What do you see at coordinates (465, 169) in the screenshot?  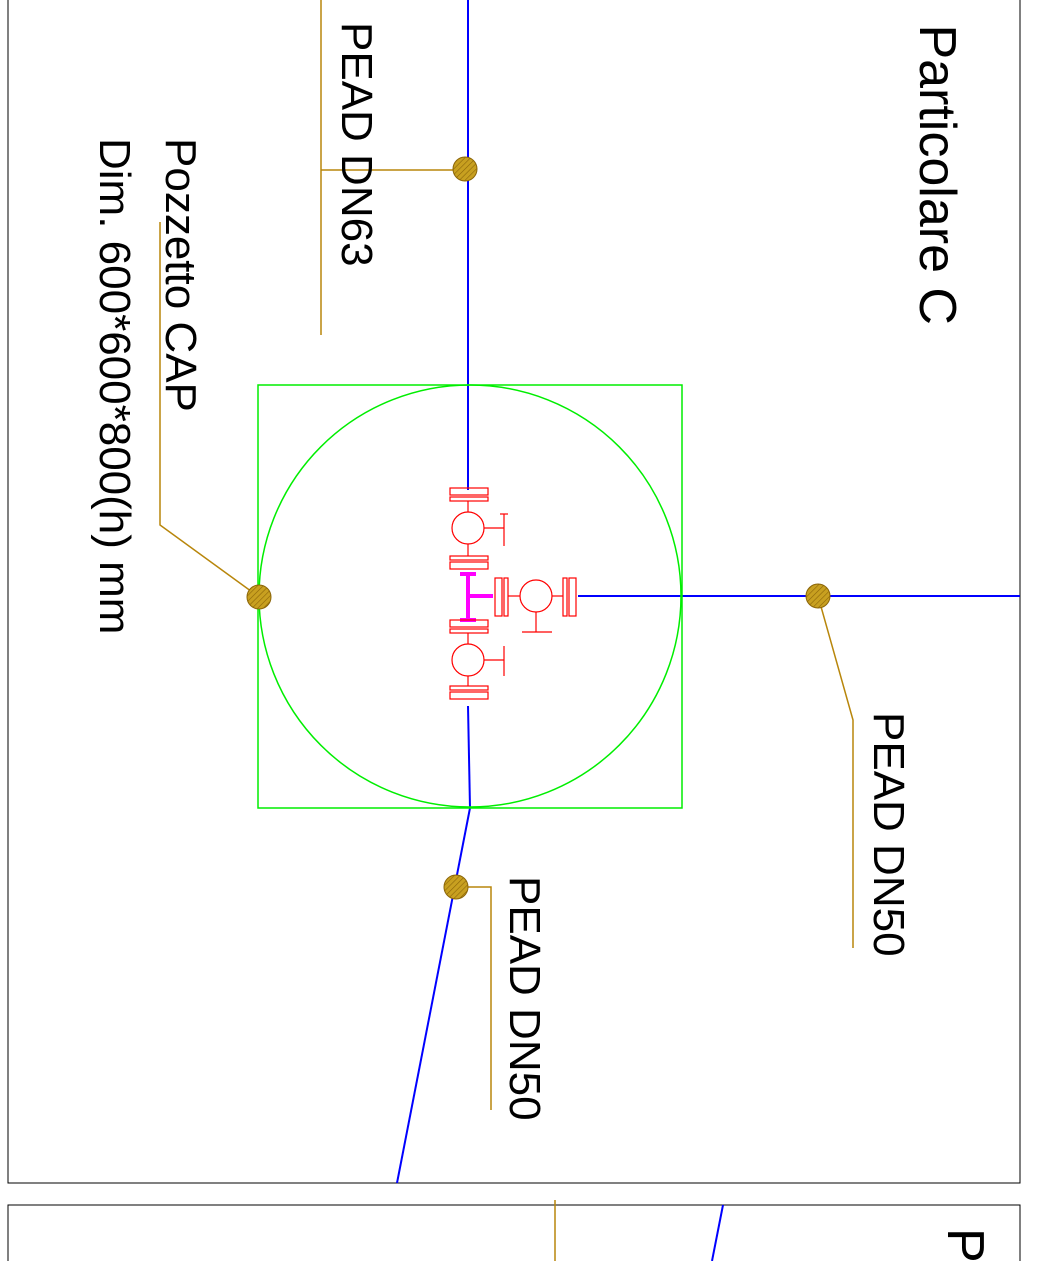 I see `dot-dn63` at bounding box center [465, 169].